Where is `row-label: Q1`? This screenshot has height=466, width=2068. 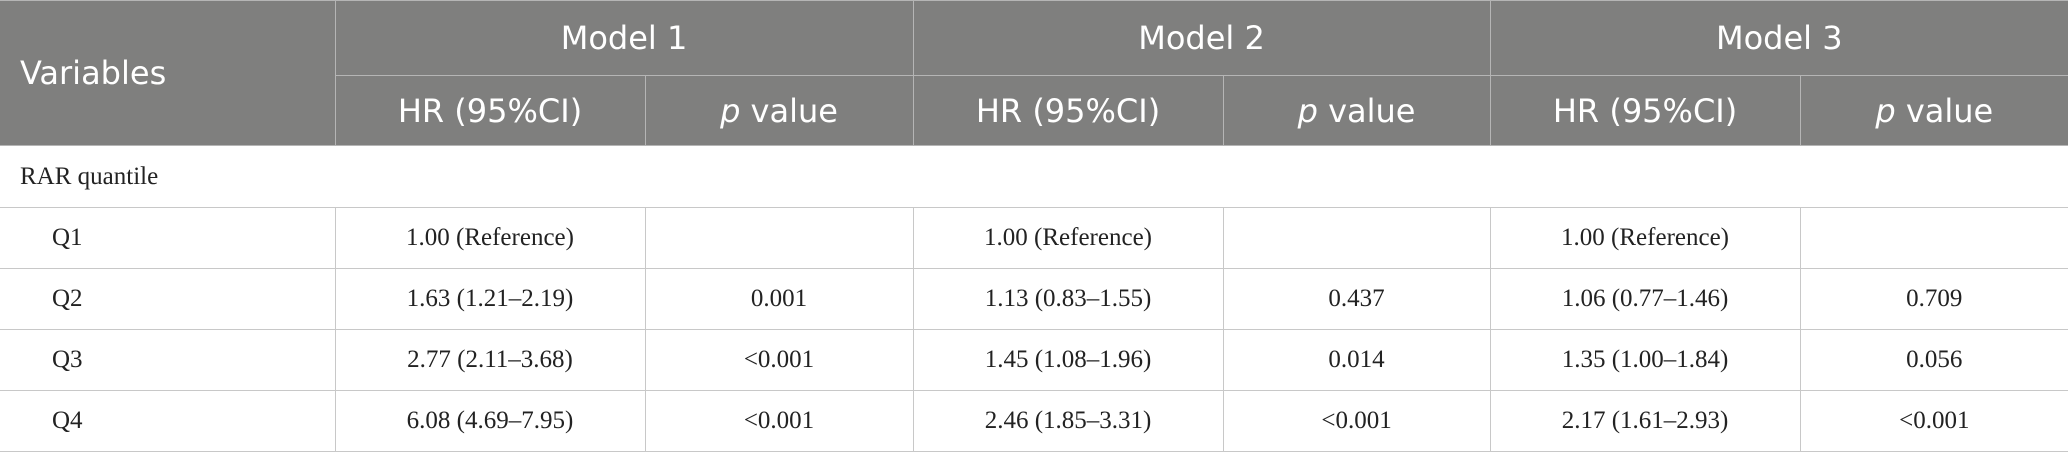 row-label: Q1 is located at coordinates (168, 238).